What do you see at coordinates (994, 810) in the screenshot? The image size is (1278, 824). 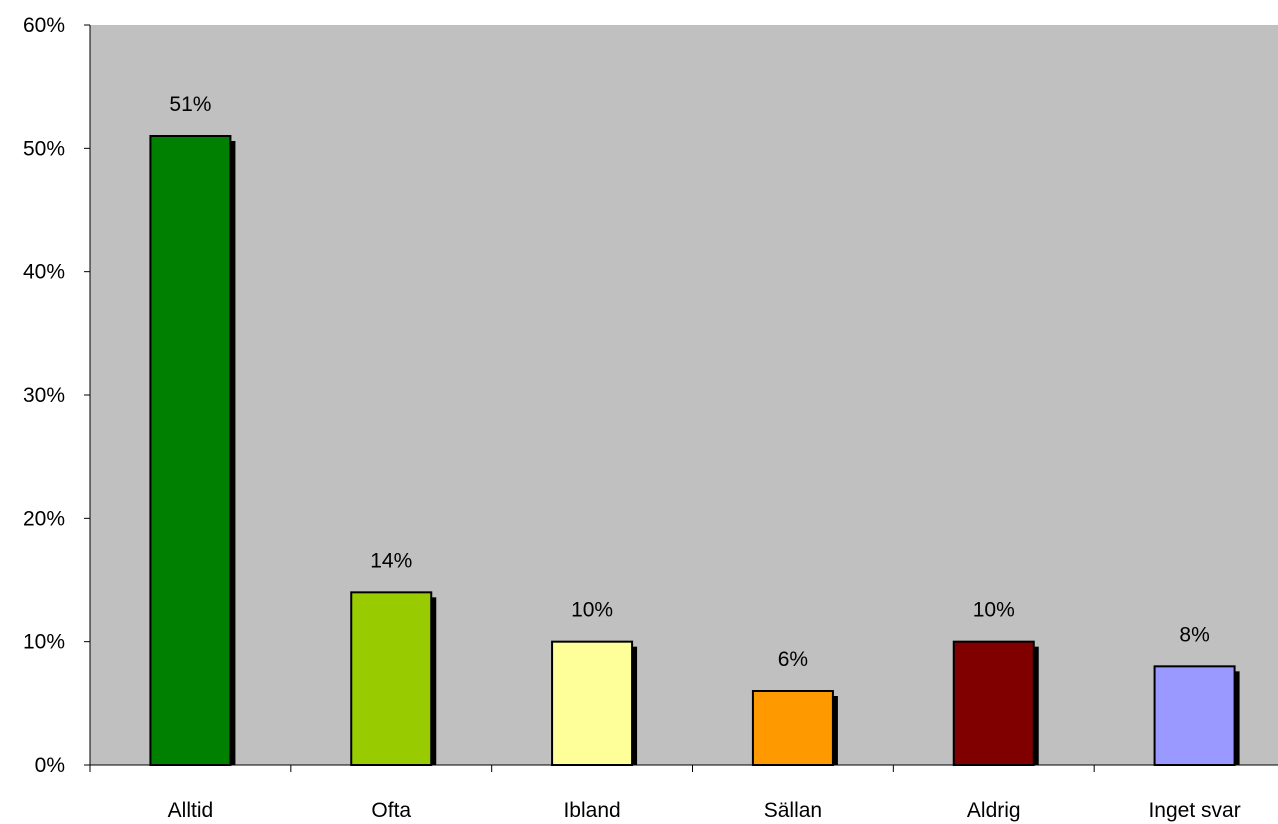 I see `x-tick-label: Aldrig` at bounding box center [994, 810].